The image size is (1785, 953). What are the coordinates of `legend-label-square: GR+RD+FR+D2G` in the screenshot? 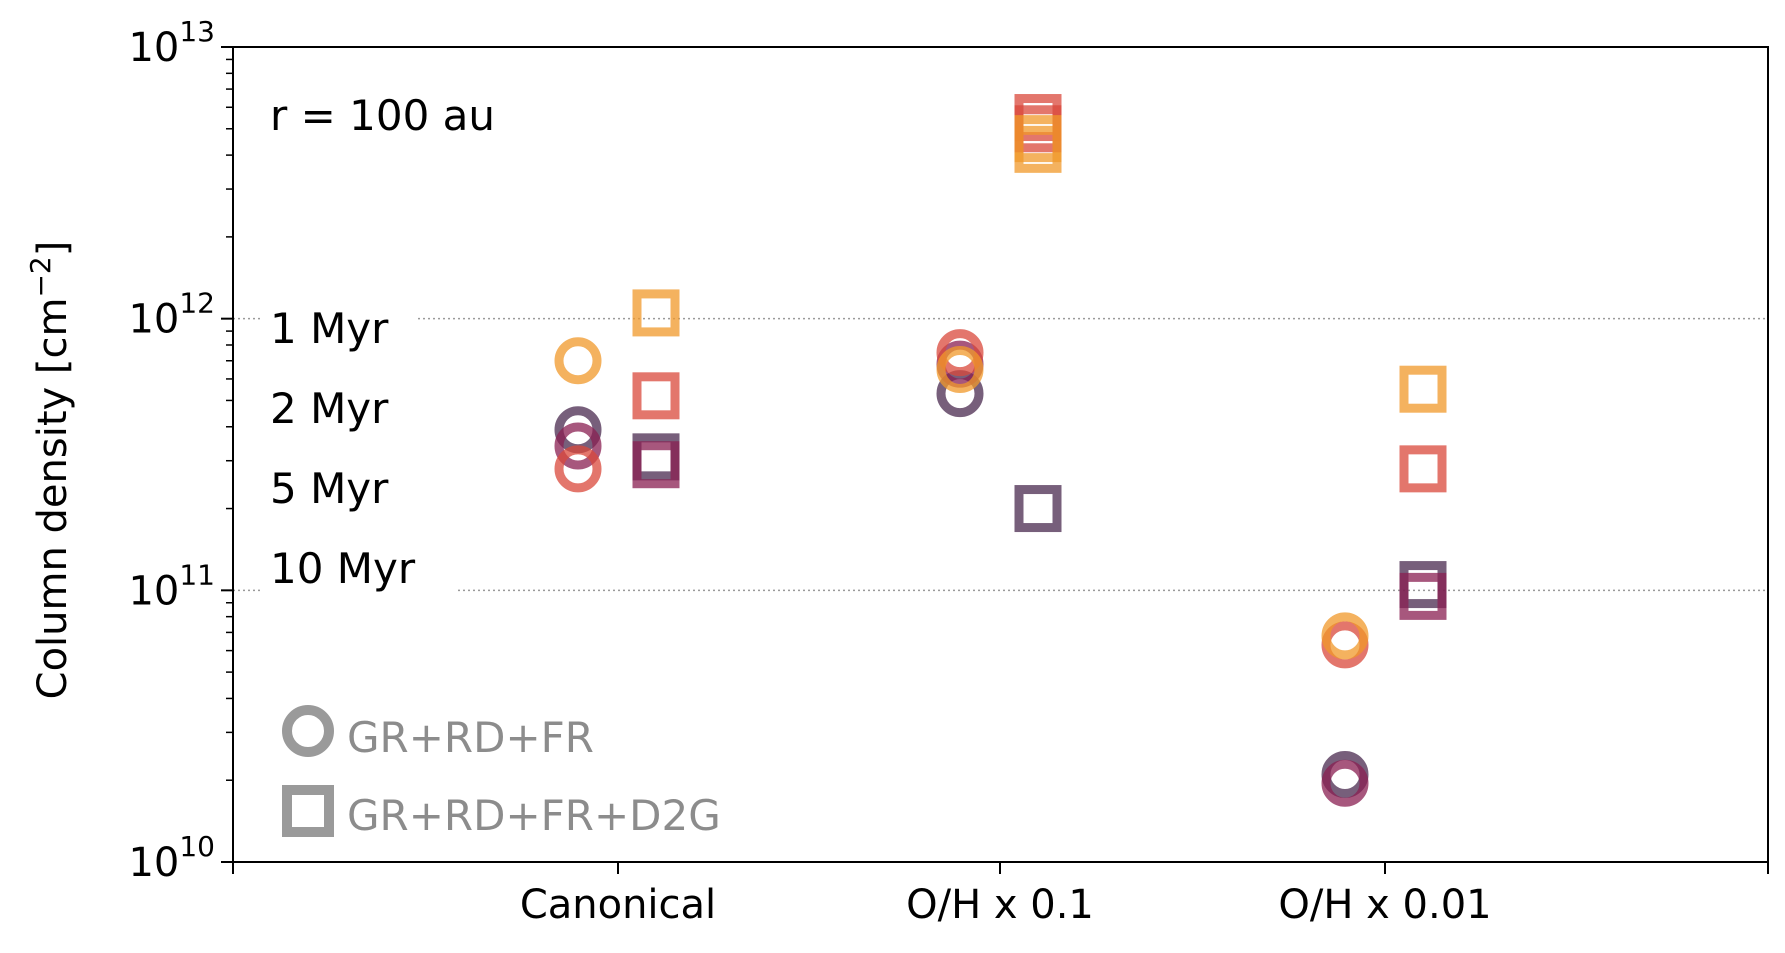 It's located at (534, 815).